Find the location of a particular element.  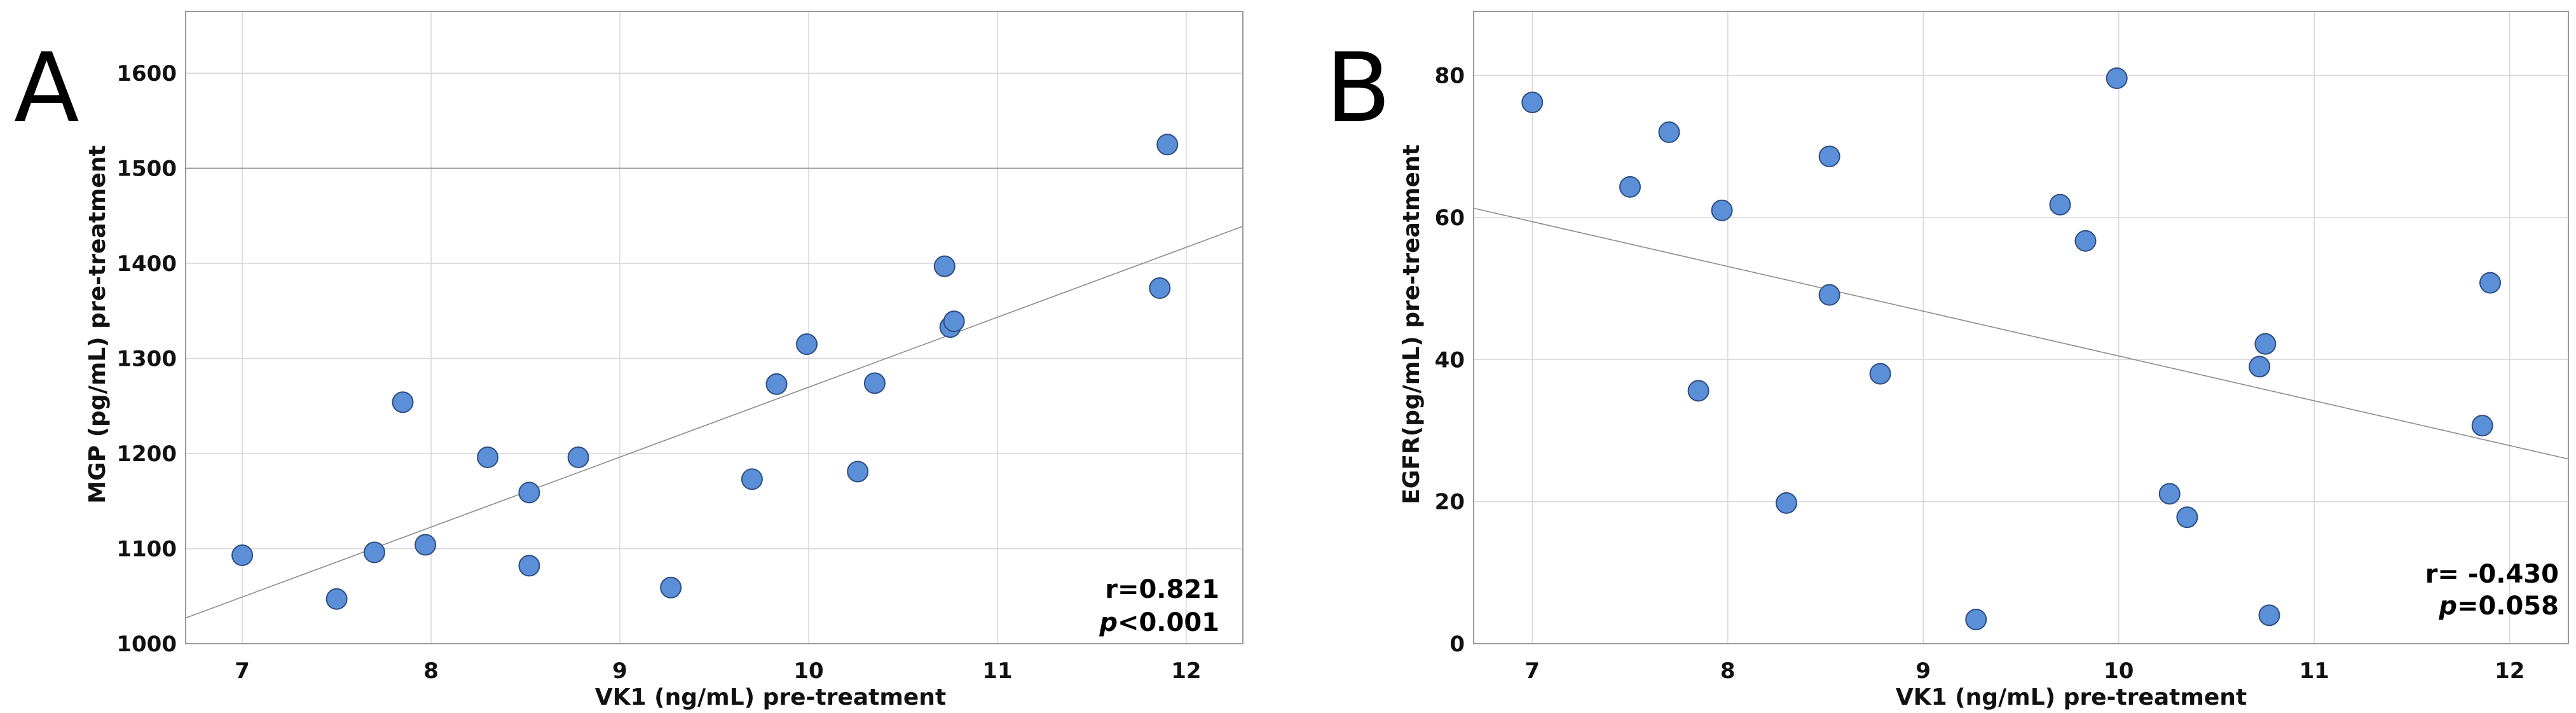

panel-a-x-axis-label: VK1 (ng/mL) pre-treatment is located at coordinates (771, 697).